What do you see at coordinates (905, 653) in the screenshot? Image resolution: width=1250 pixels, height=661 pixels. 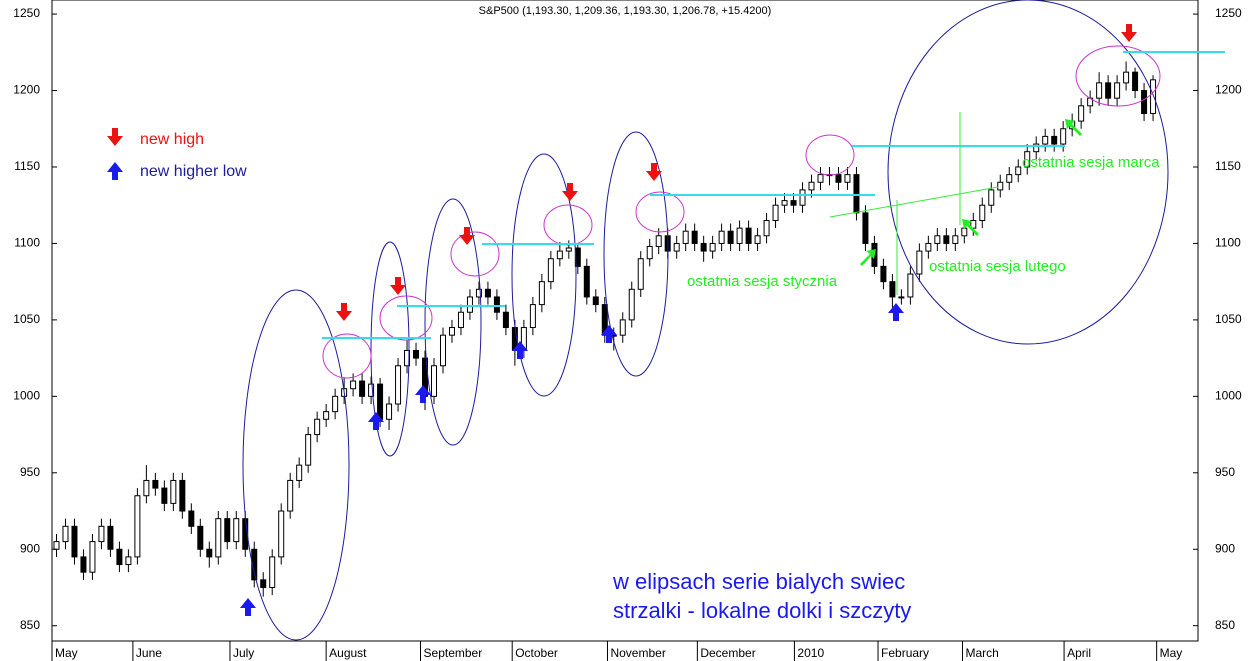 I see `x-tick-label: February` at bounding box center [905, 653].